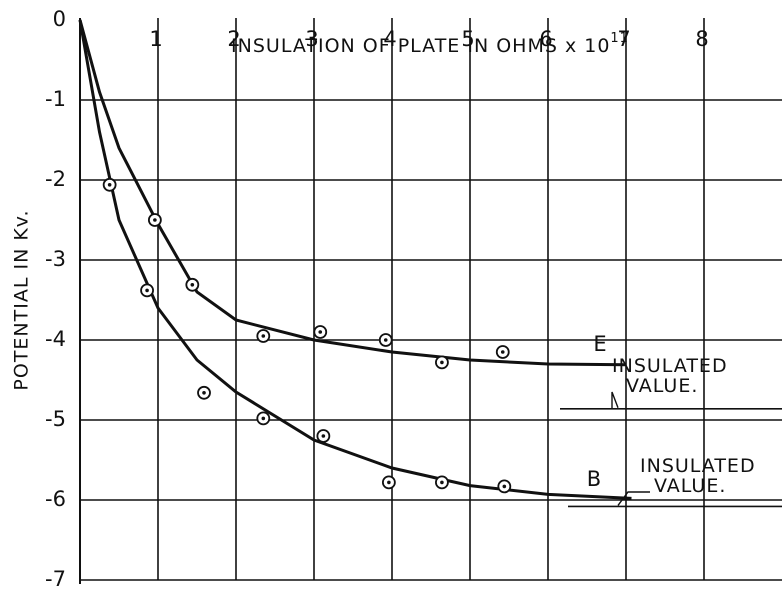  I want to click on x-tick-label: 3, so click(311, 39).